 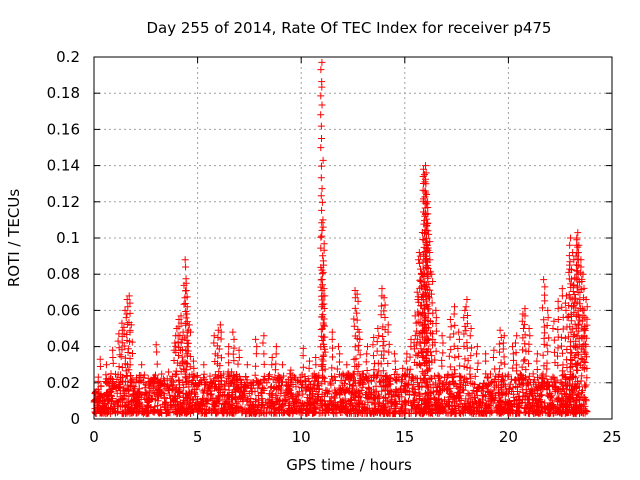 I want to click on y-axis-label: ROTI / TECUs, so click(x=14, y=238).